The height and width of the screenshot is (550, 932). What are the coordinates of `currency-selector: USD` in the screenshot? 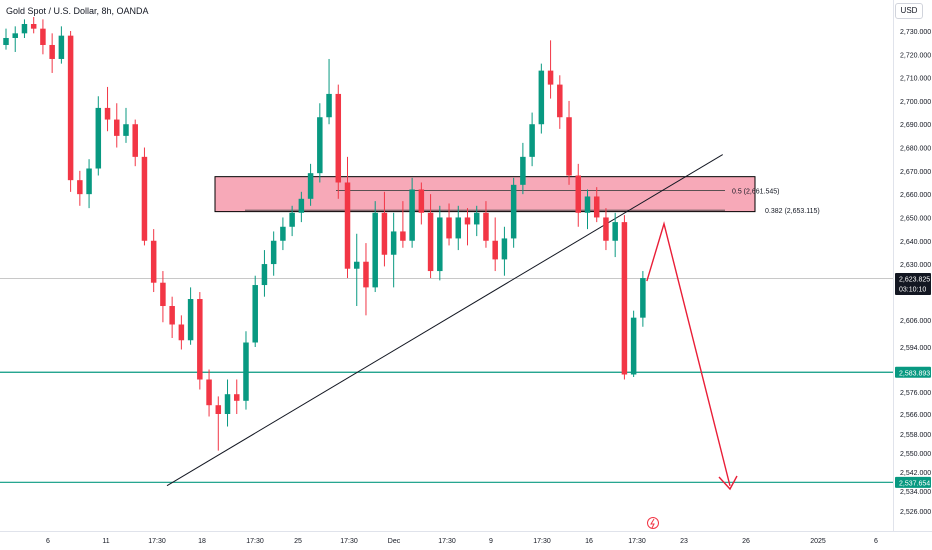 It's located at (909, 11).